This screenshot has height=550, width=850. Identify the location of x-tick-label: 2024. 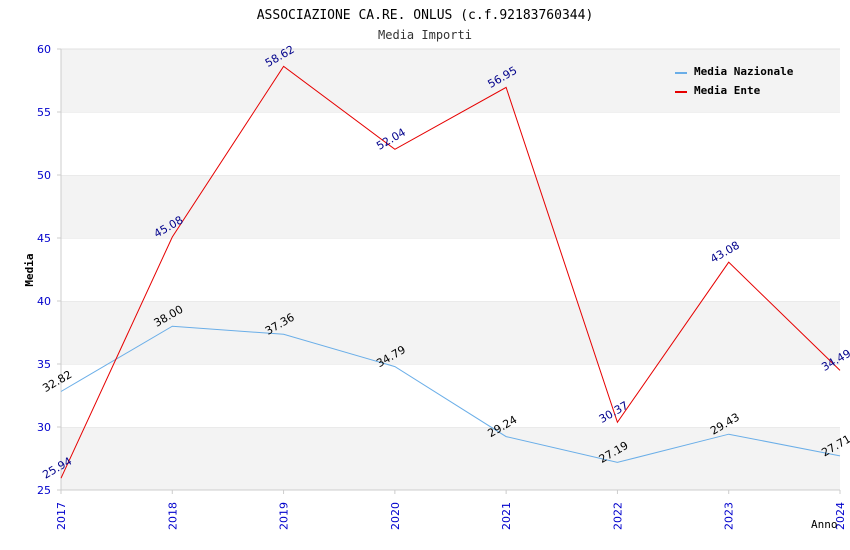
(840, 516).